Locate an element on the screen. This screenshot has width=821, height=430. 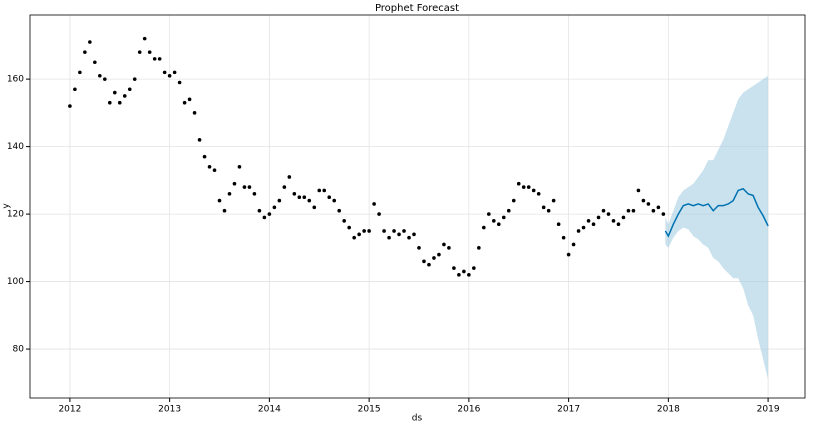
y-tick-label: 120 is located at coordinates (15, 215).